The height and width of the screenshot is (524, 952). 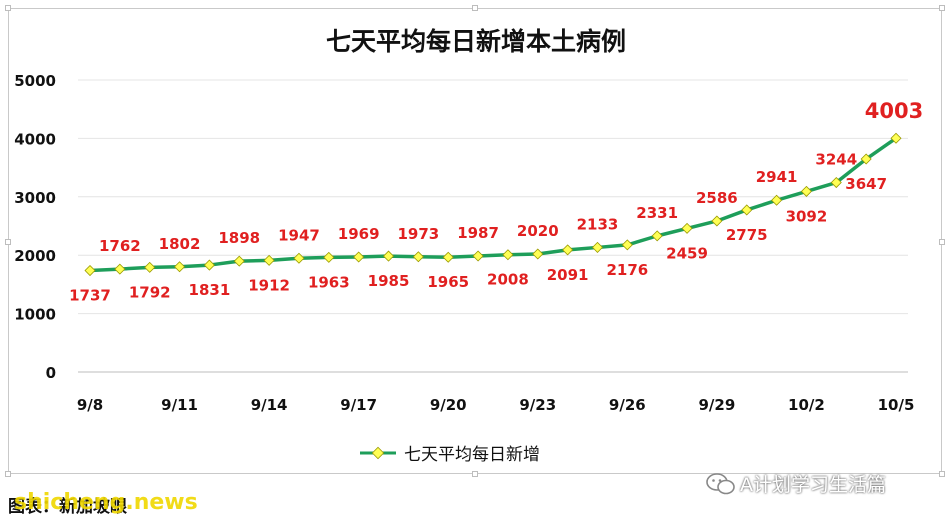 I want to click on x-tick-label: 9/11, so click(x=179, y=405).